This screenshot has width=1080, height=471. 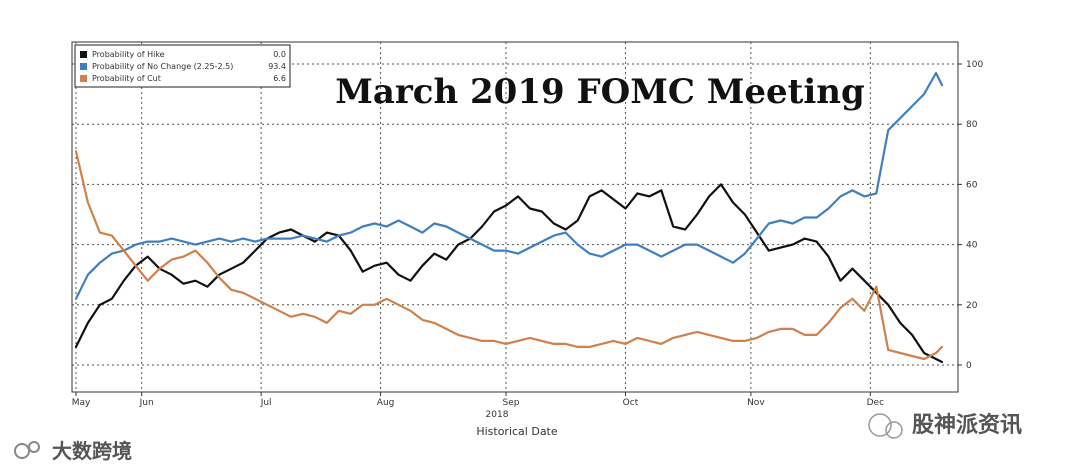 What do you see at coordinates (972, 246) in the screenshot?
I see `y-tick-label: 40` at bounding box center [972, 246].